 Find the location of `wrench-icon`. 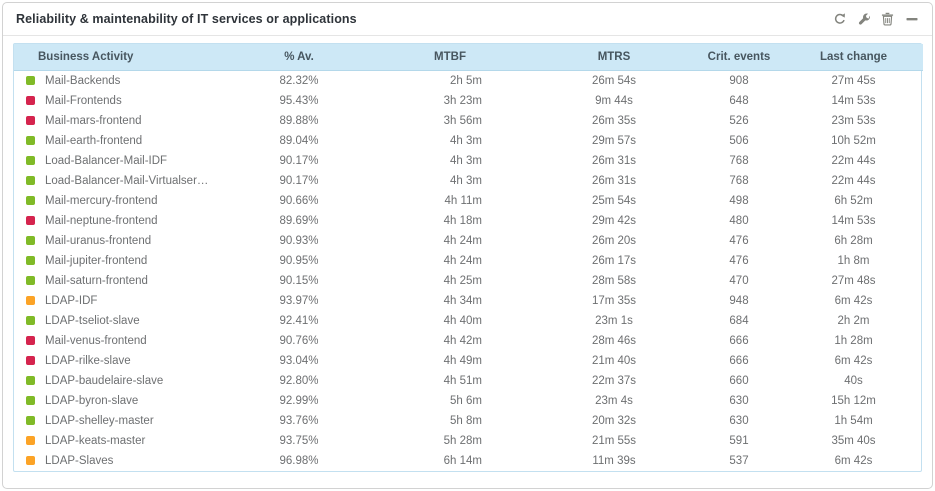

wrench-icon is located at coordinates (863, 19).